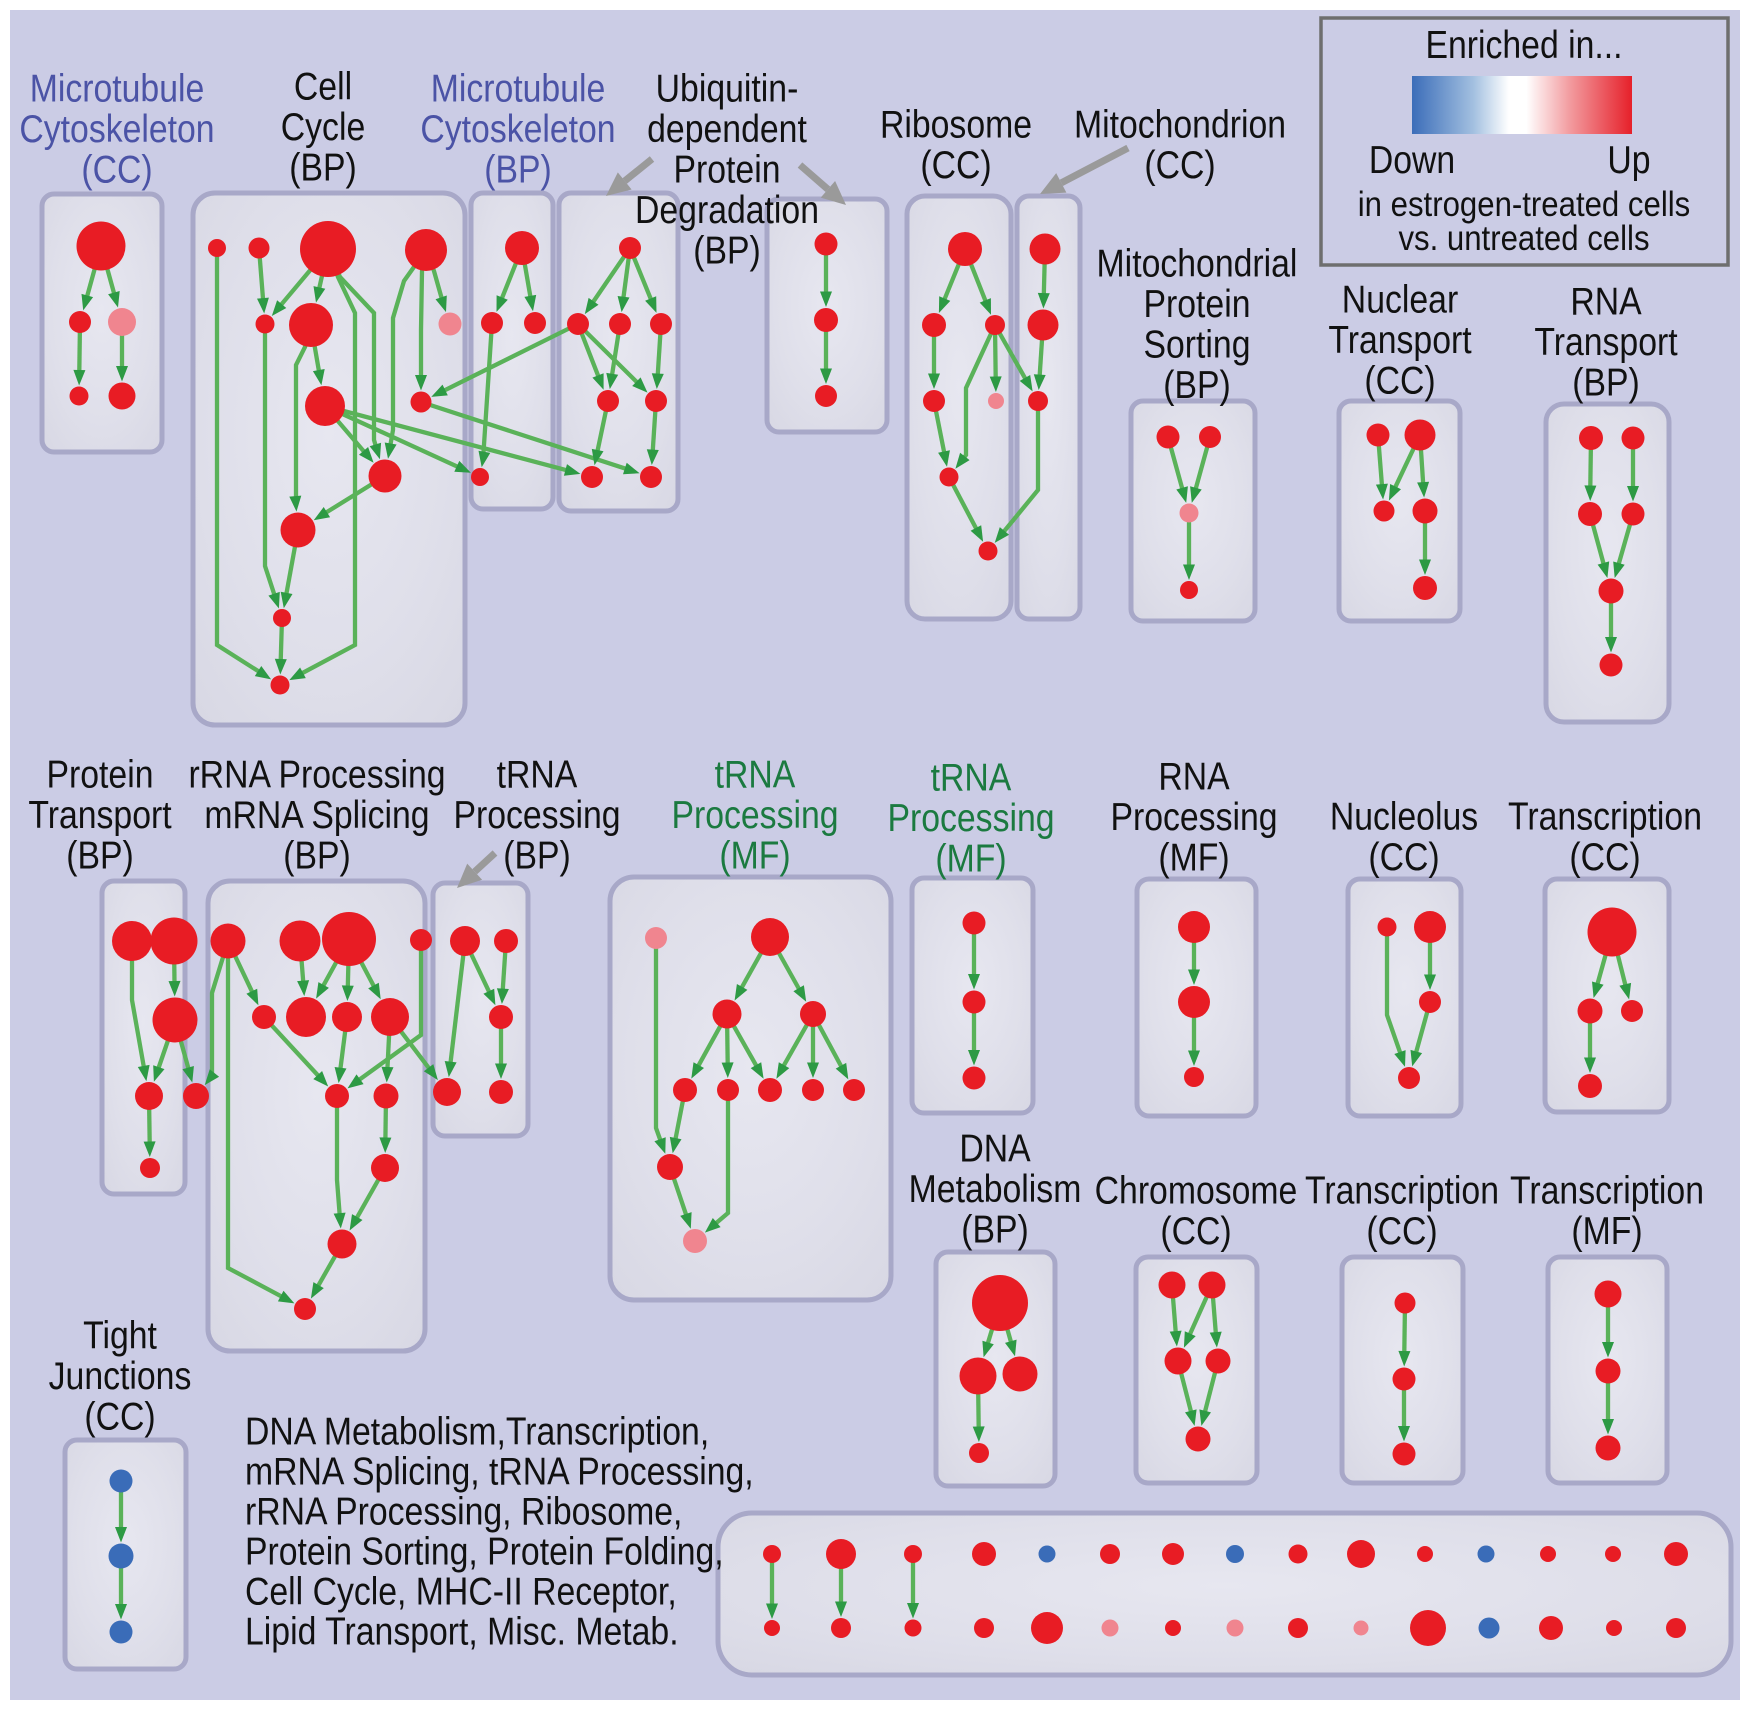 This screenshot has width=1750, height=1720. Describe the element at coordinates (463, 1512) in the screenshot. I see `svg-text: rRNA Processing, Ribosome,` at that location.